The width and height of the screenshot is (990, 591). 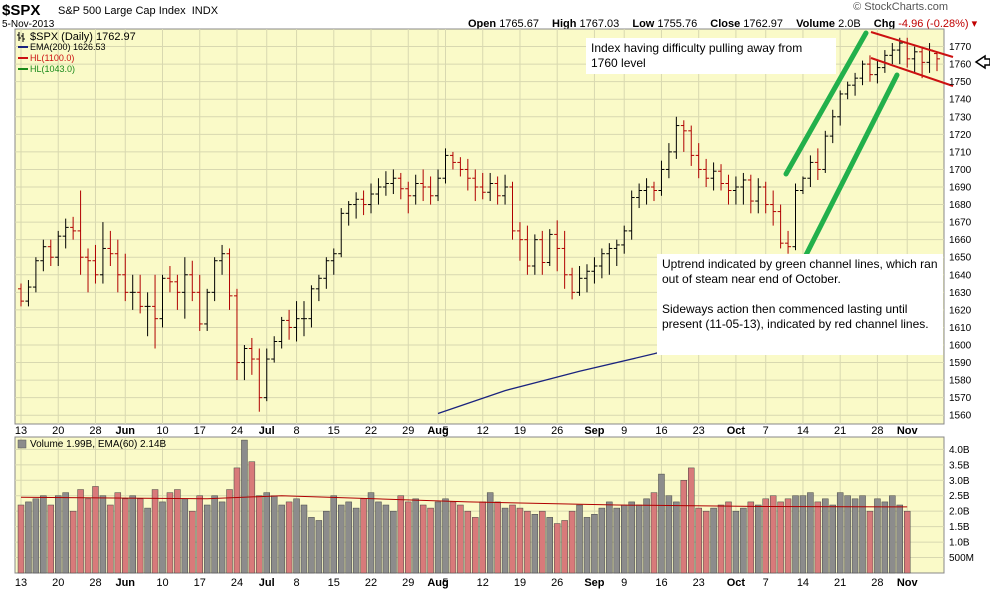 What do you see at coordinates (960, 346) in the screenshot?
I see `price-tick-label: 1600` at bounding box center [960, 346].